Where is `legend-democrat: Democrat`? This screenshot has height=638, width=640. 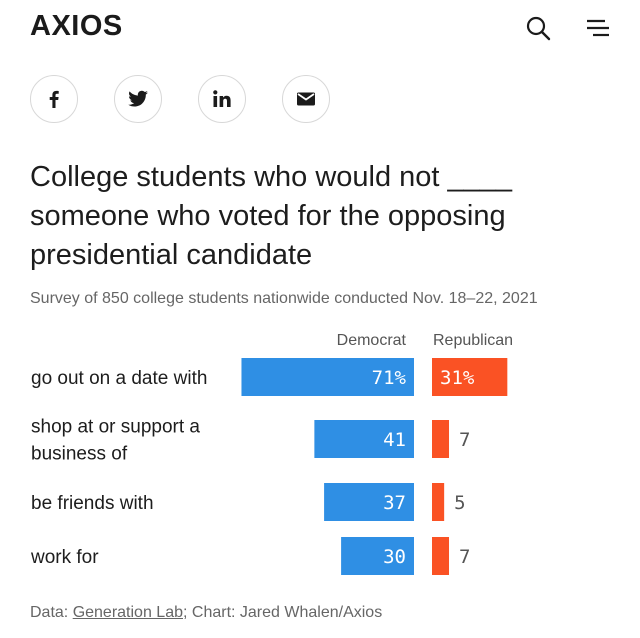 legend-democrat: Democrat is located at coordinates (372, 340).